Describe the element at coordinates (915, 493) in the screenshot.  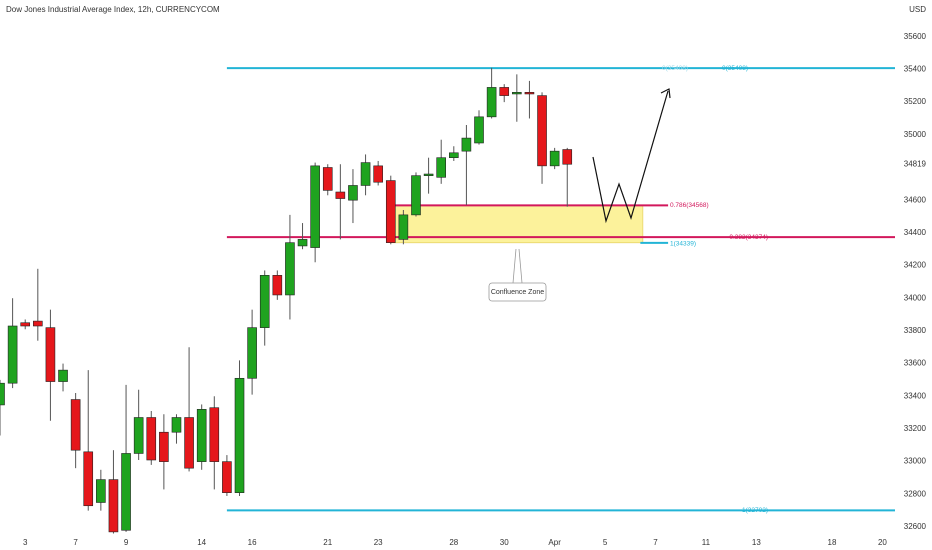
I see `y-tick-label: 32800` at that location.